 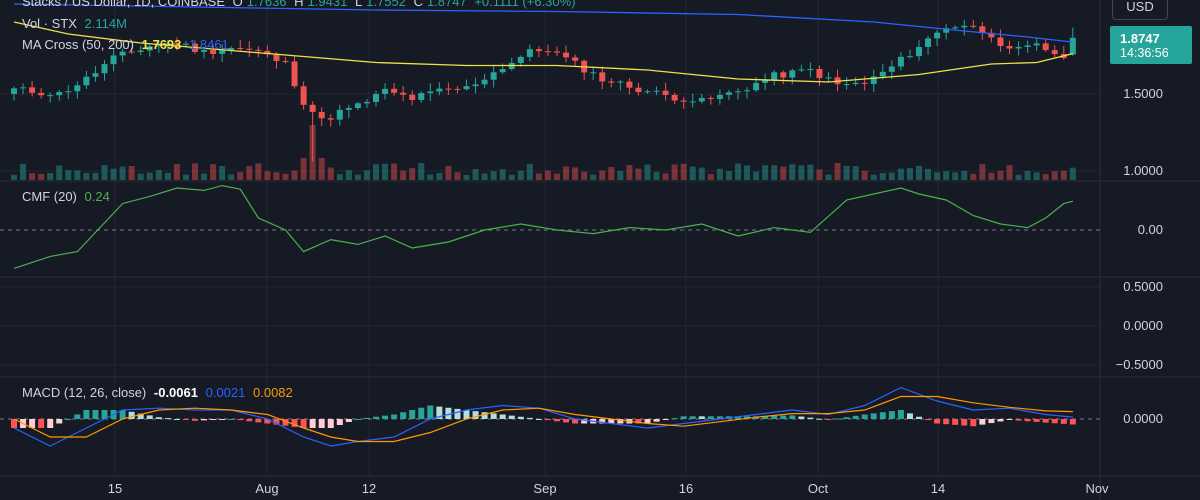 I want to click on price-axis-tick-label: 0.5000, so click(x=1143, y=286).